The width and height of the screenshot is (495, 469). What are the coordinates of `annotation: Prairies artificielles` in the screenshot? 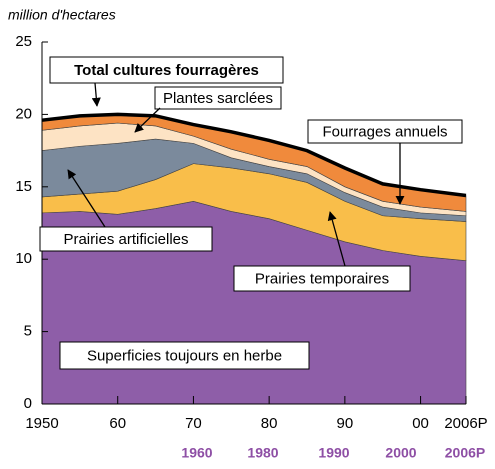 It's located at (125, 239).